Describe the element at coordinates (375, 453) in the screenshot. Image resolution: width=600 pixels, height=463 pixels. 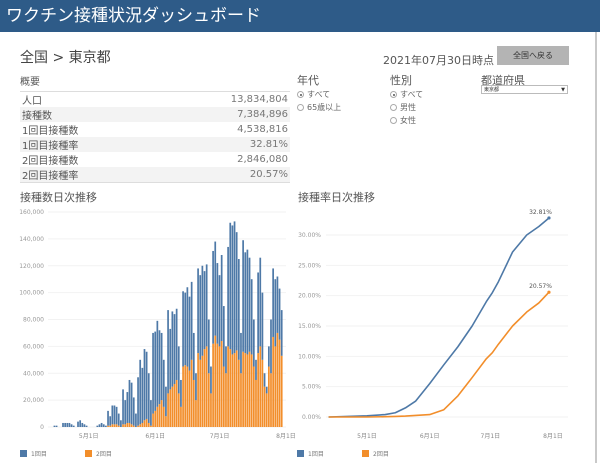
I see `line-legend-dose2: 2回目` at that location.